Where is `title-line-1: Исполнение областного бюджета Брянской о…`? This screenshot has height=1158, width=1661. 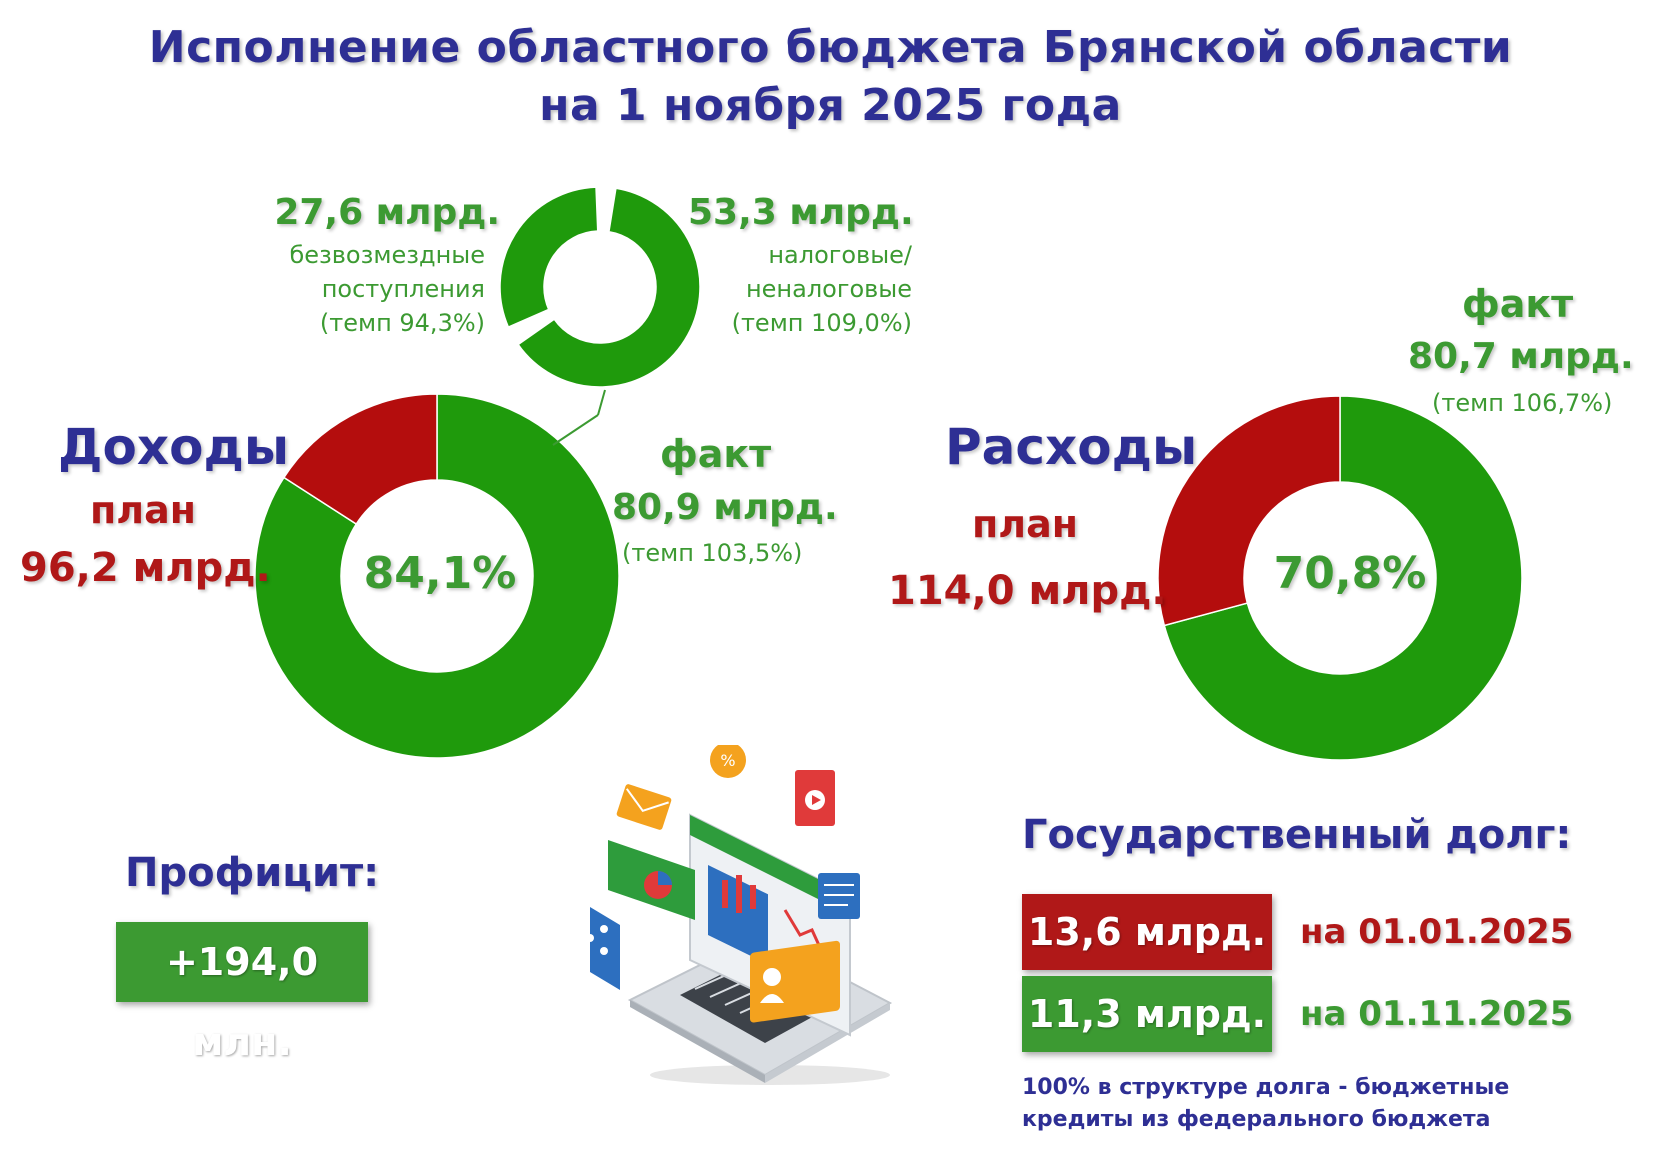
title-line-1: Исполнение областного бюджета Брянской о… is located at coordinates (830, 47).